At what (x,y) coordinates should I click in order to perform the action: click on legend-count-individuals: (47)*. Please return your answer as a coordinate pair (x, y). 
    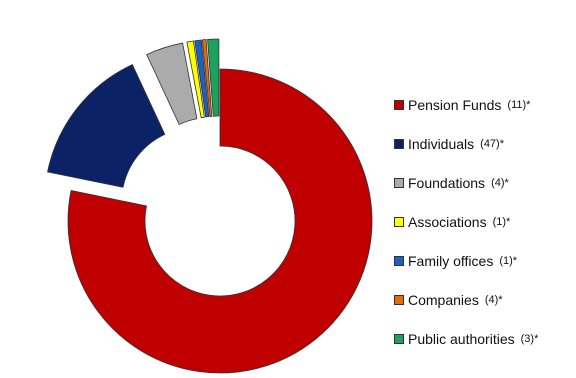
    Looking at the image, I should click on (492, 144).